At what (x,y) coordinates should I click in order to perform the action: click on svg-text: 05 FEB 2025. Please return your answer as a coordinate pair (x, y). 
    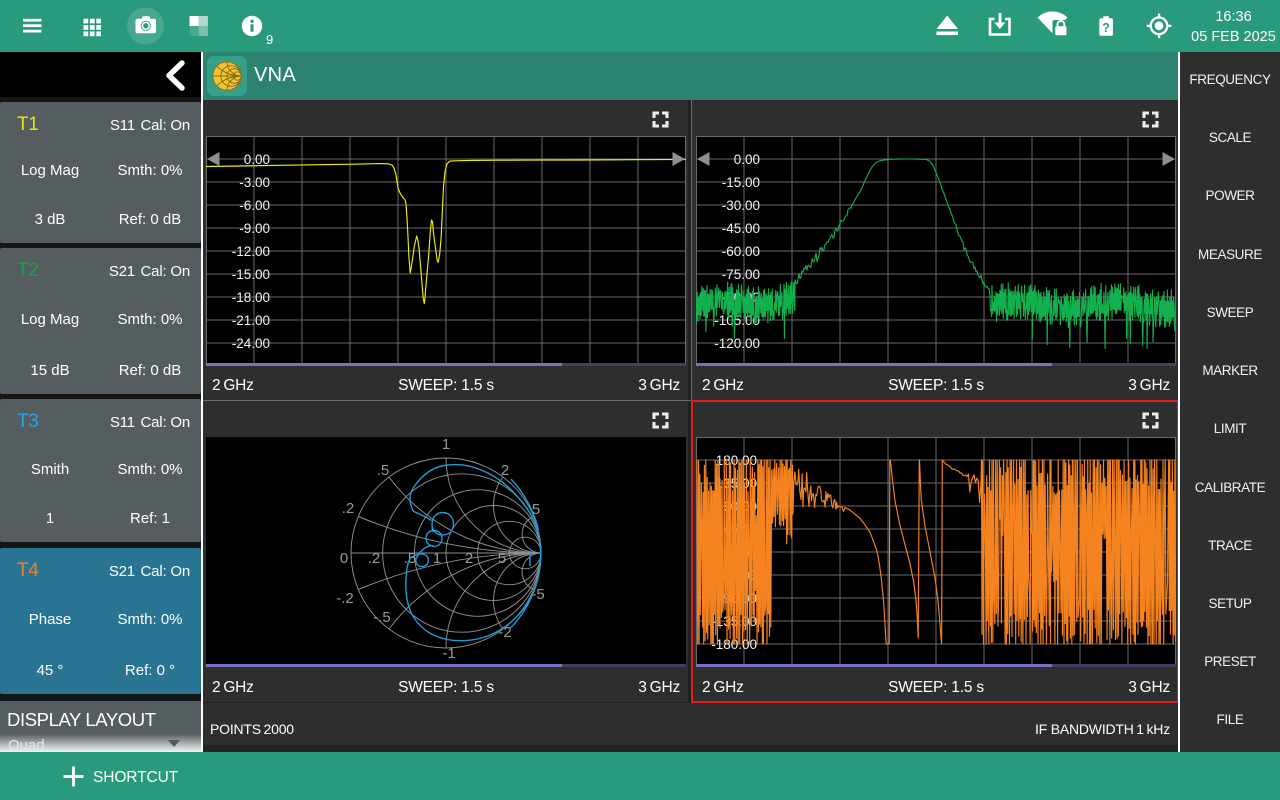
    Looking at the image, I should click on (1233, 37).